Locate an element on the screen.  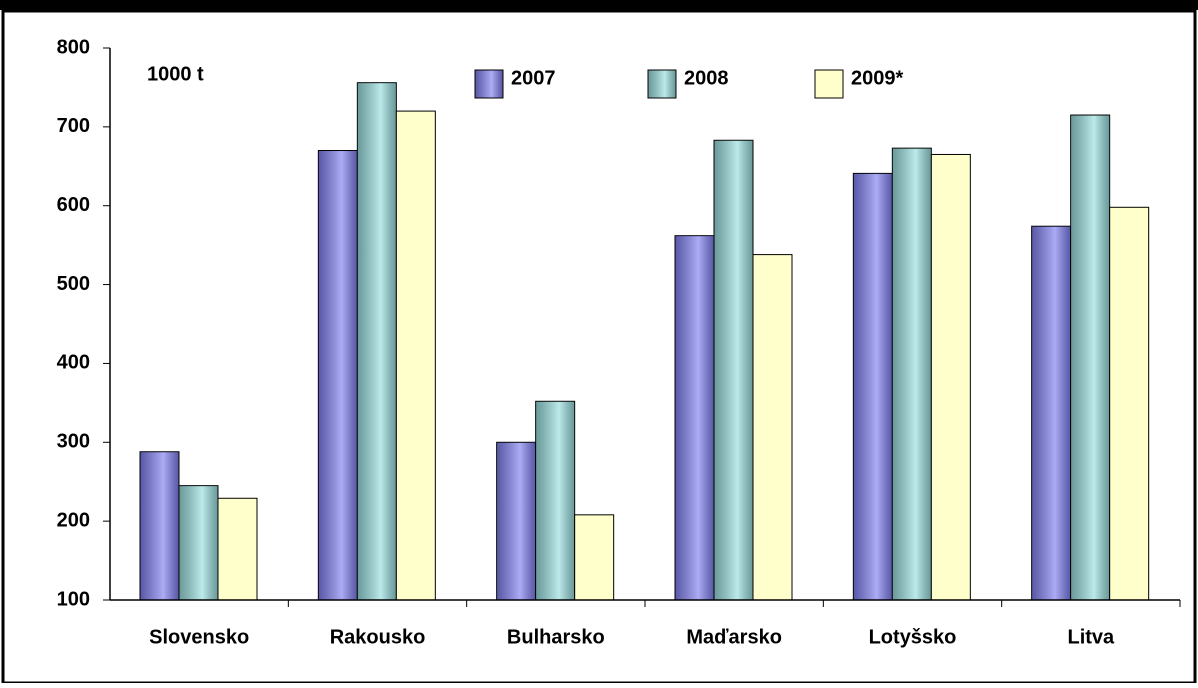
x-tick-label: Lotyšsko is located at coordinates (913, 637).